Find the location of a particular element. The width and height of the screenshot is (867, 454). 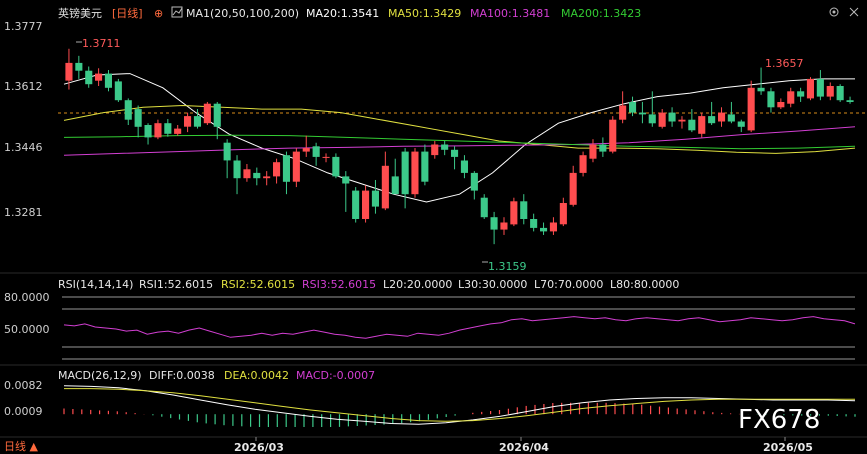

ma200-line is located at coordinates (459, 142).